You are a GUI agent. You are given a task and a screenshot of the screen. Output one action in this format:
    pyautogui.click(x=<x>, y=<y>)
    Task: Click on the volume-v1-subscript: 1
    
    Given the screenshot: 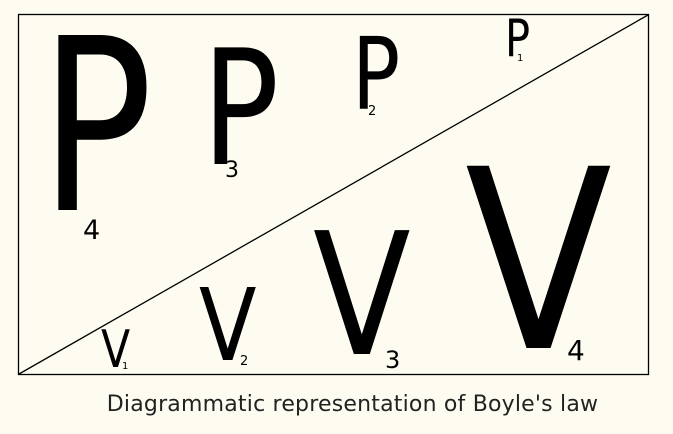 What is the action you would take?
    pyautogui.click(x=125, y=366)
    